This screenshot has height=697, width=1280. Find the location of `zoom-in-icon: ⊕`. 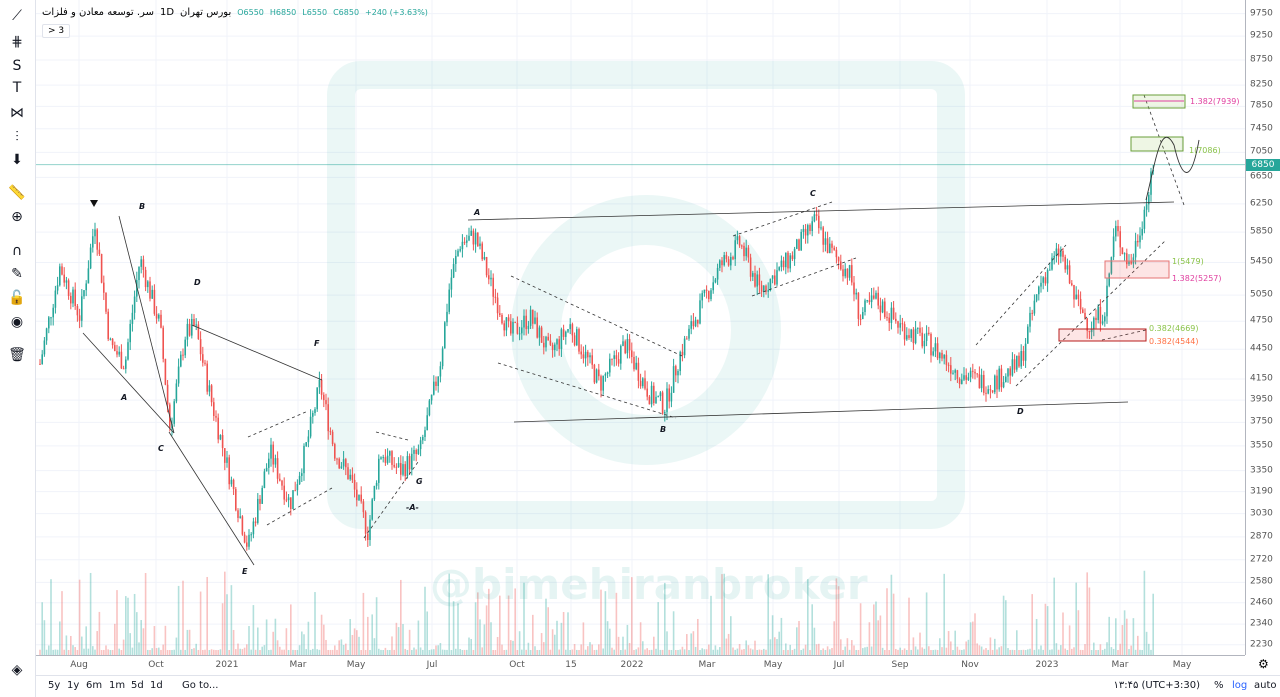

zoom-in-icon: ⊕ is located at coordinates (17, 217).